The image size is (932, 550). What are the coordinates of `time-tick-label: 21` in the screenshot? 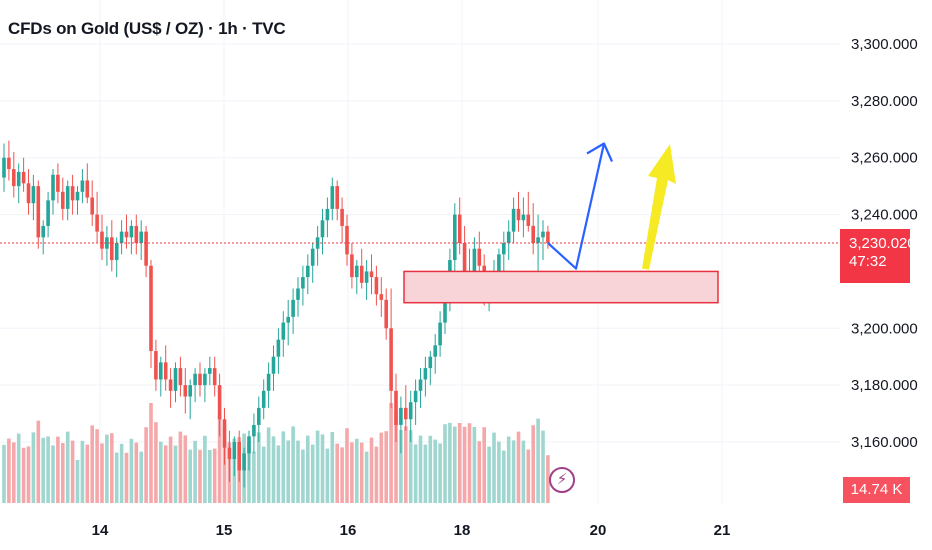 It's located at (722, 530).